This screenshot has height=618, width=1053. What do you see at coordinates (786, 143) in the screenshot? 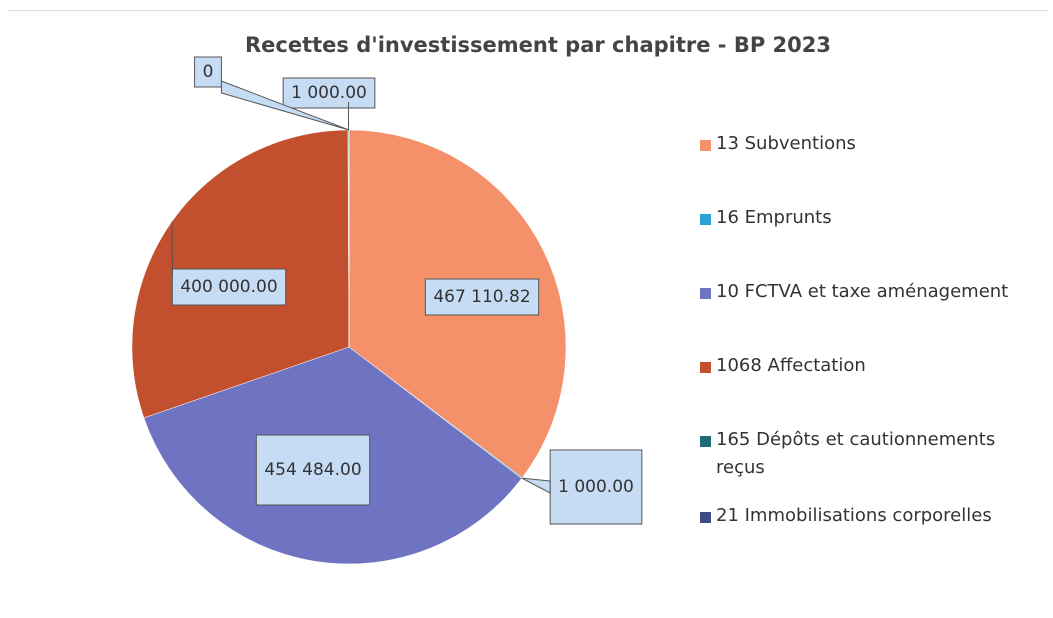
I see `legend-label: 13 Subventions` at bounding box center [786, 143].